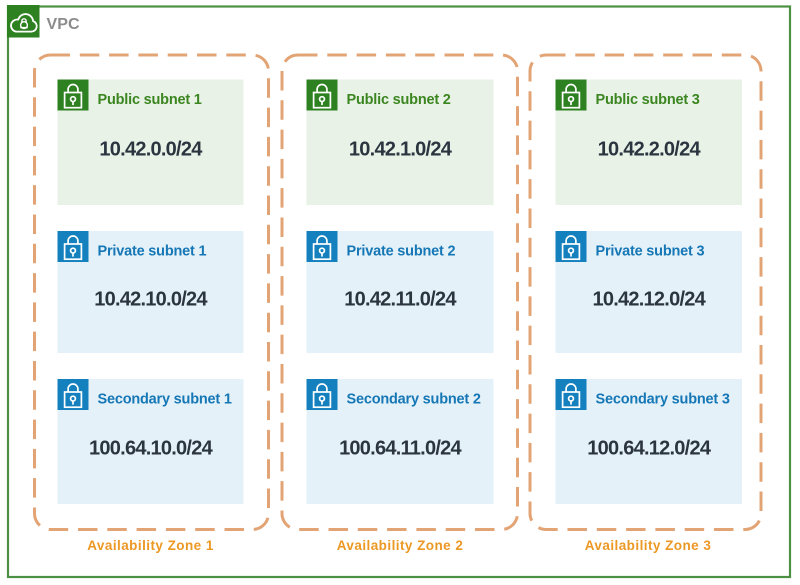 Image resolution: width=800 pixels, height=585 pixels. What do you see at coordinates (151, 449) in the screenshot?
I see `svg-text: 100.64.10.0/24` at bounding box center [151, 449].